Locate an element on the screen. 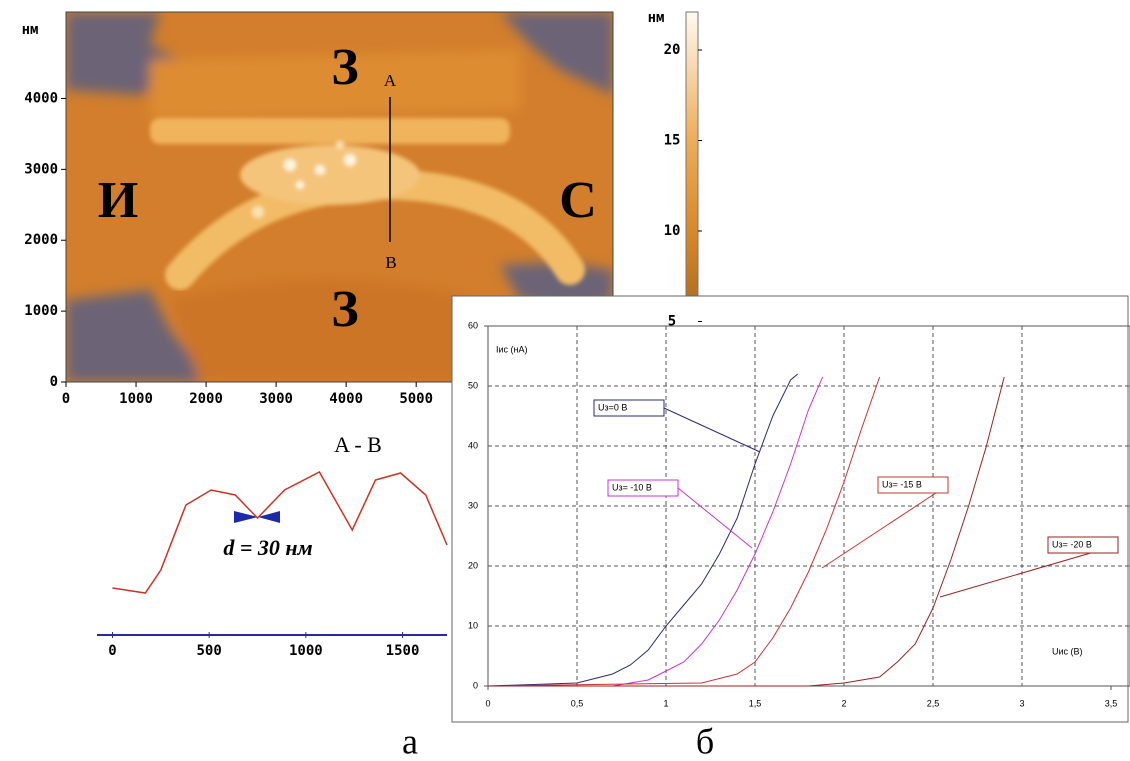  x-tick-label: 1 is located at coordinates (665, 703).